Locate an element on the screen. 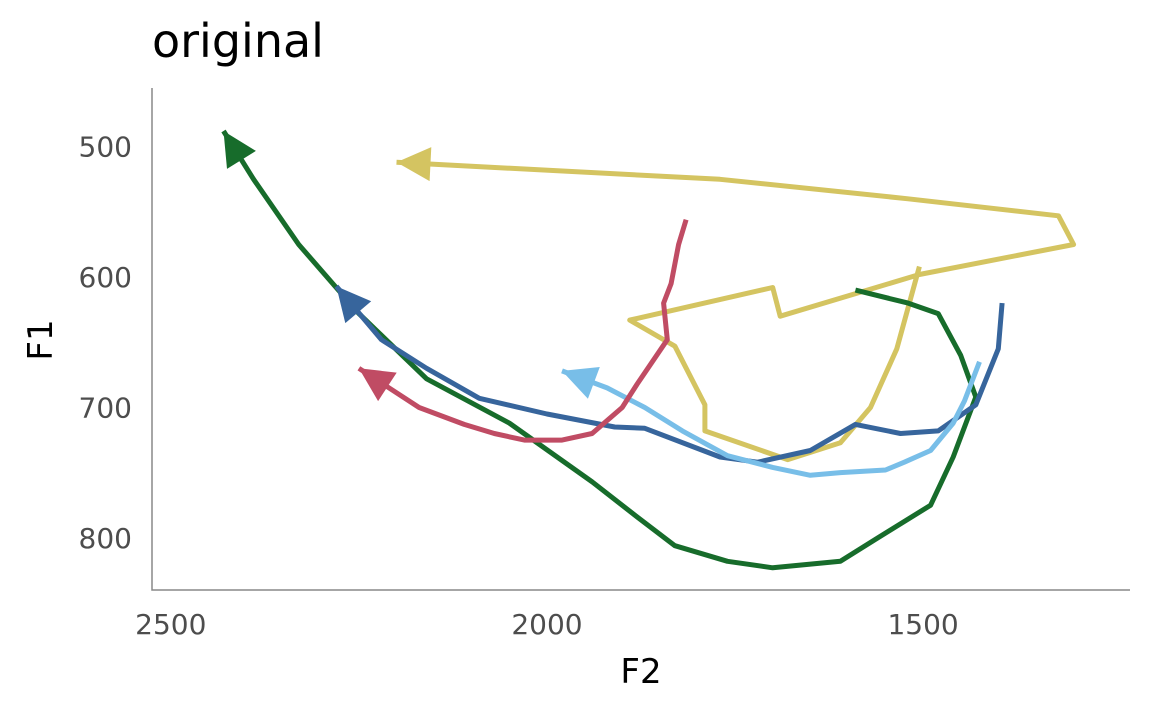 The width and height of the screenshot is (1152, 711). y-tick-label: 700 is located at coordinates (105, 407).